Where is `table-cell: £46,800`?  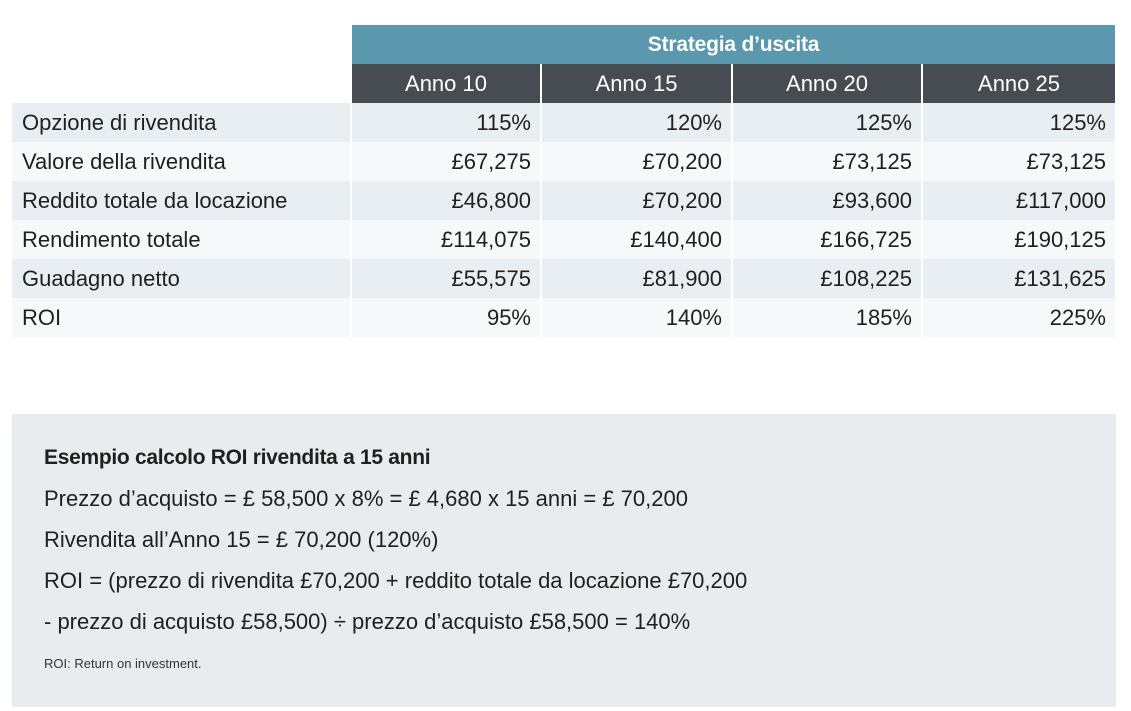
table-cell: £46,800 is located at coordinates (447, 200).